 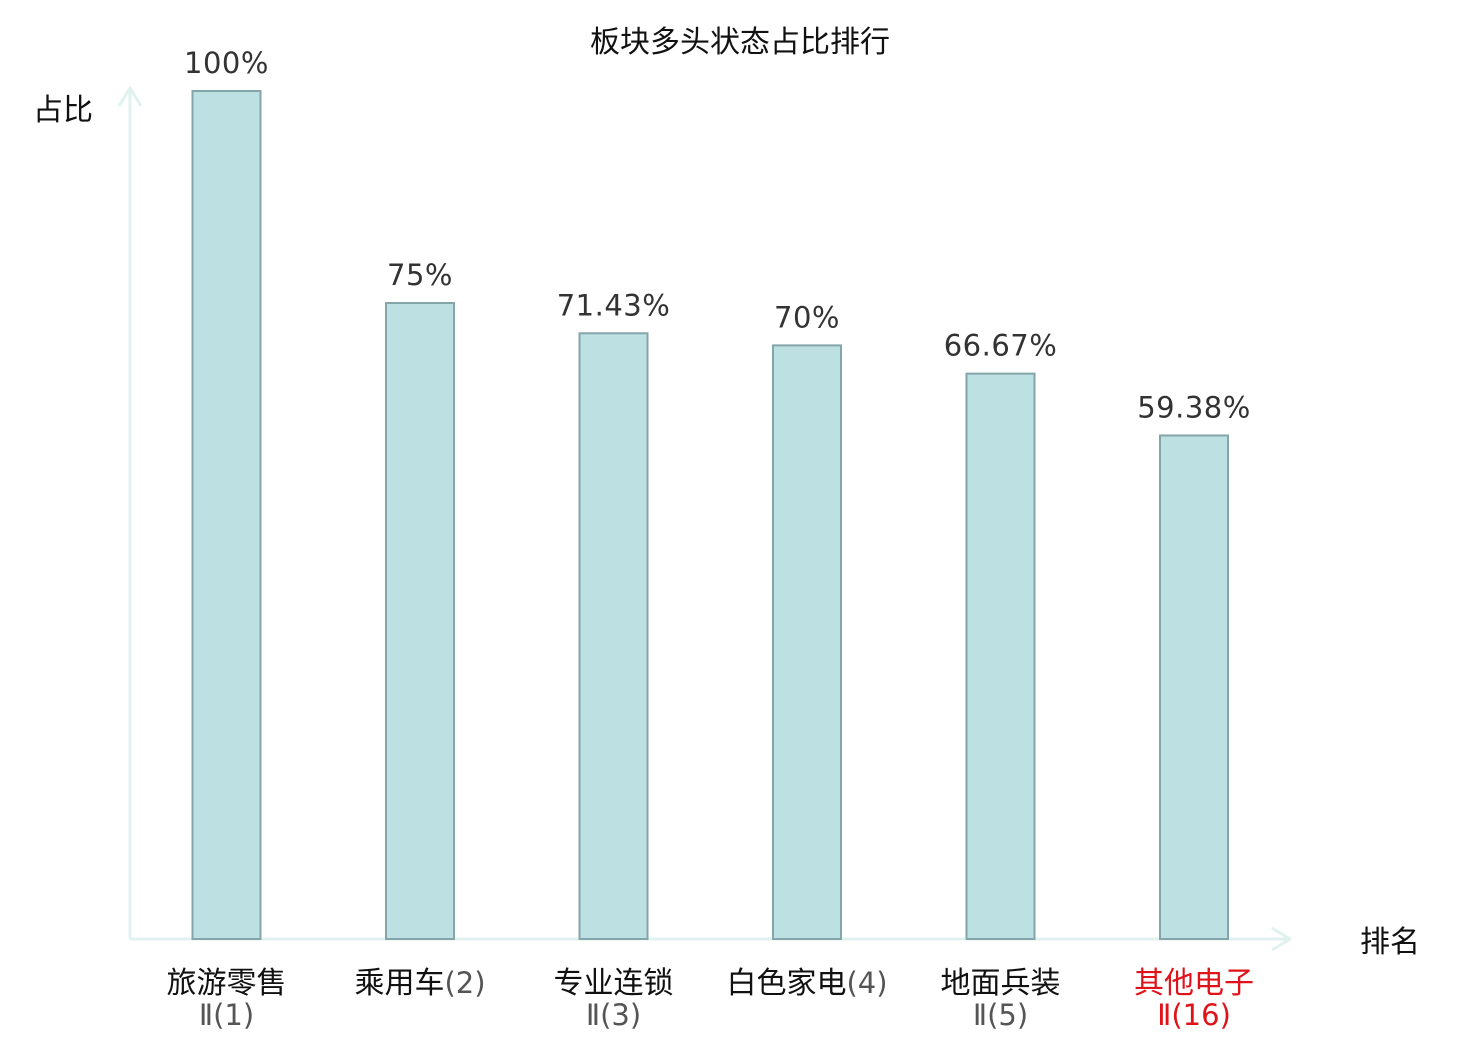 I want to click on value-label: 75%, so click(x=420, y=275).